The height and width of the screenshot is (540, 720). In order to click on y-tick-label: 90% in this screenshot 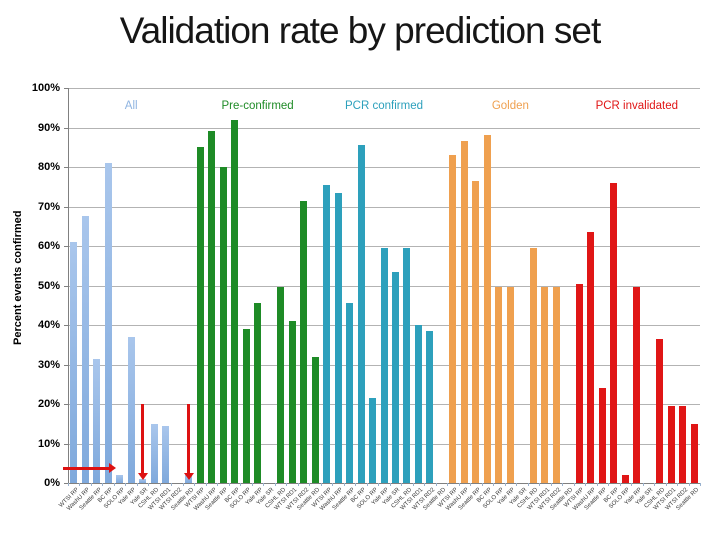, I will do `click(48, 127)`.